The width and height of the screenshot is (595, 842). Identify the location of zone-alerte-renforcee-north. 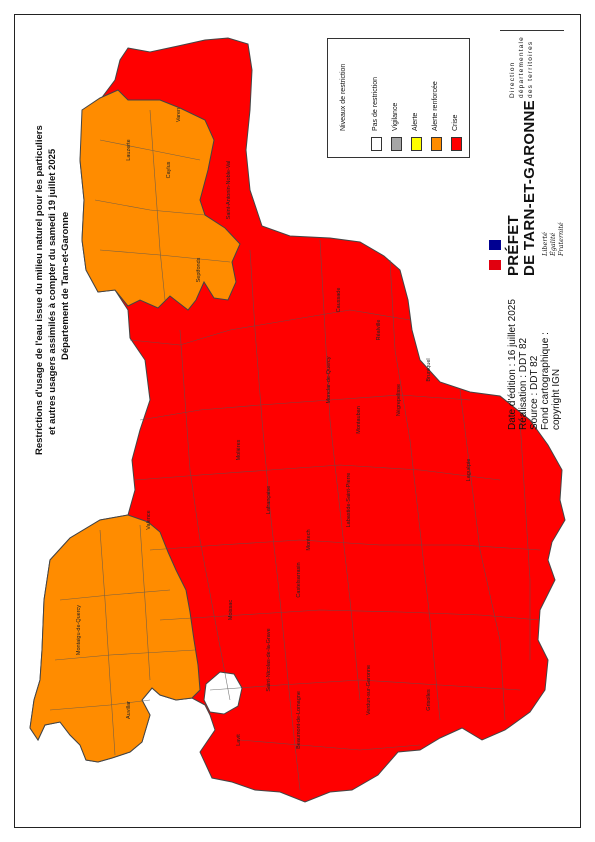
(160, 200).